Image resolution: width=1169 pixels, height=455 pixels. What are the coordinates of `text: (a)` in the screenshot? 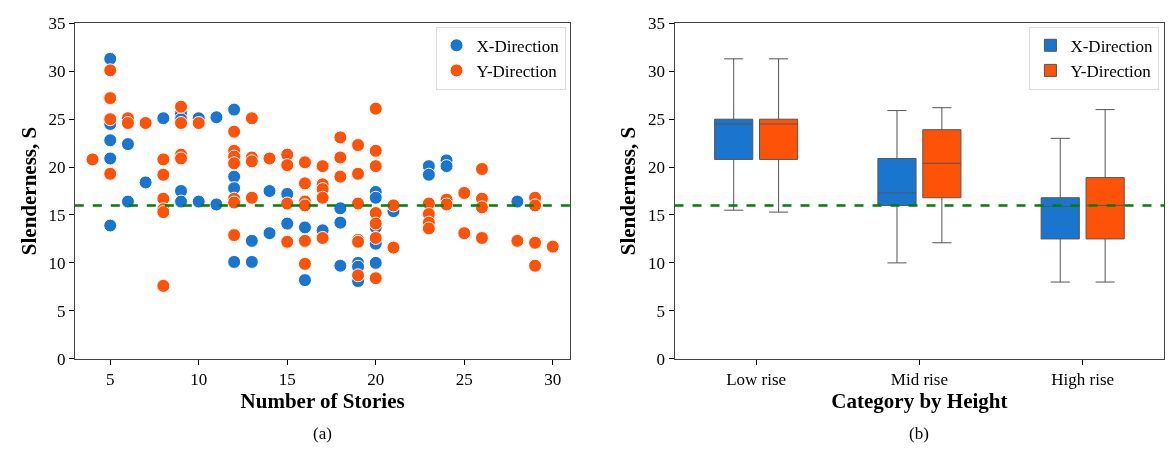 It's located at (322, 433).